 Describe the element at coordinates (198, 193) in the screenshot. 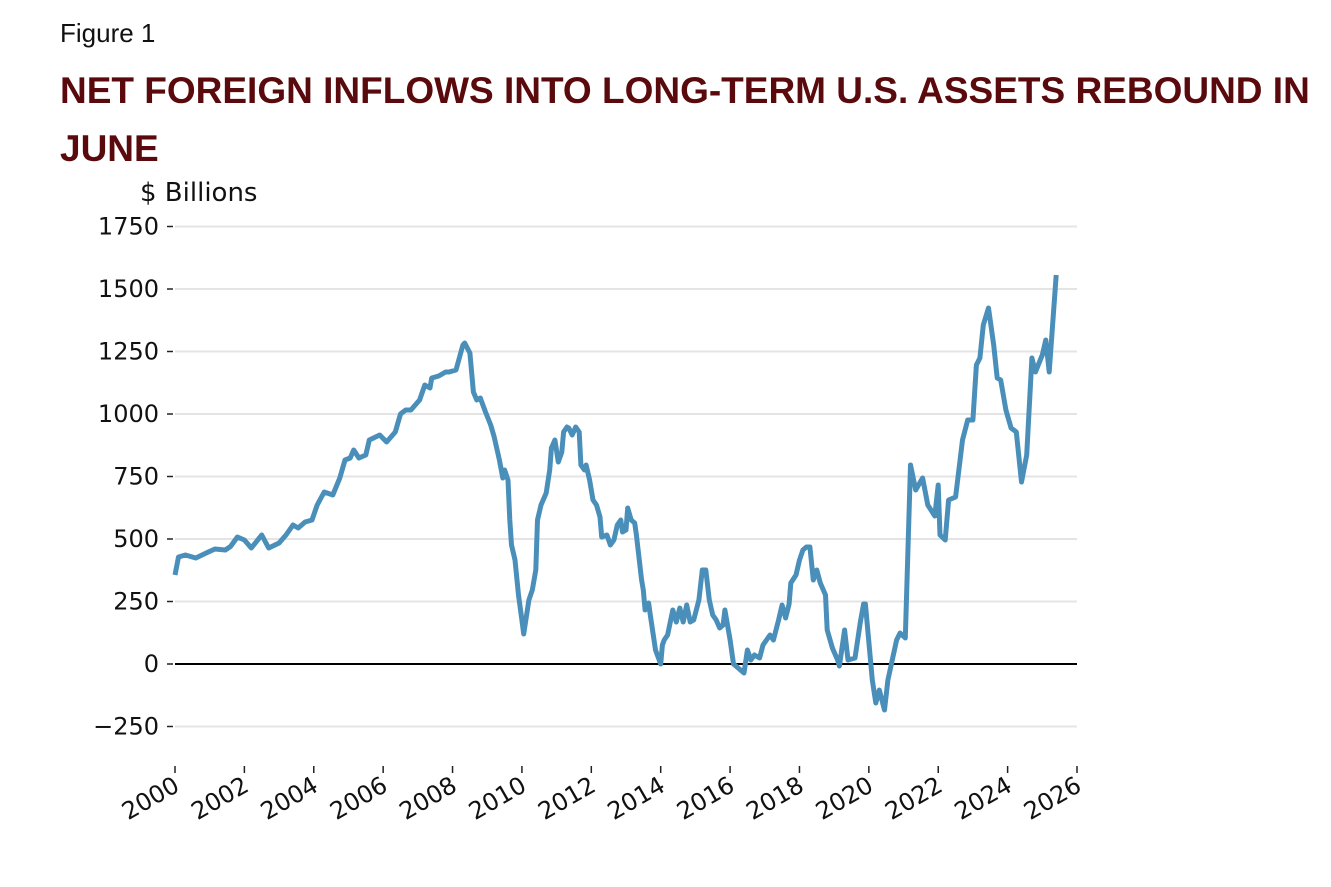

I see `y-axis-label: $ Billions` at that location.